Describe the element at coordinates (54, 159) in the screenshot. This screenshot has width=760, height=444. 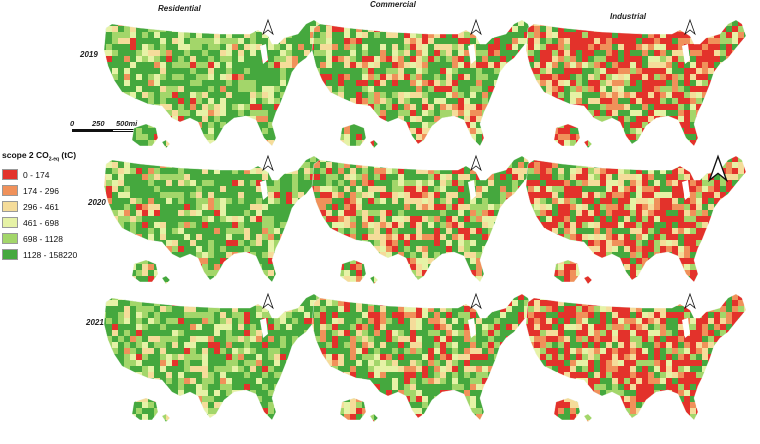
I see `legend-title-subscript: 2-eq` at that location.